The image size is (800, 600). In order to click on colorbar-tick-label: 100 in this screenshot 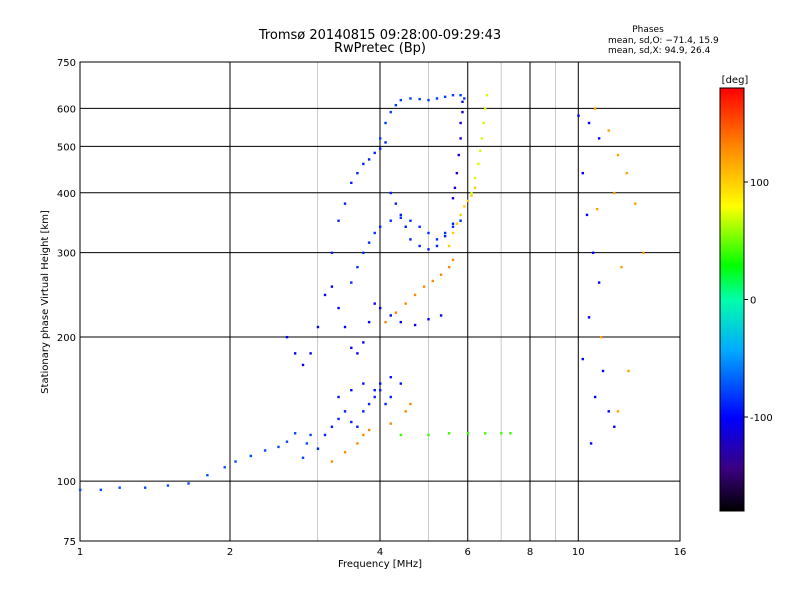, I will do `click(759, 183)`.